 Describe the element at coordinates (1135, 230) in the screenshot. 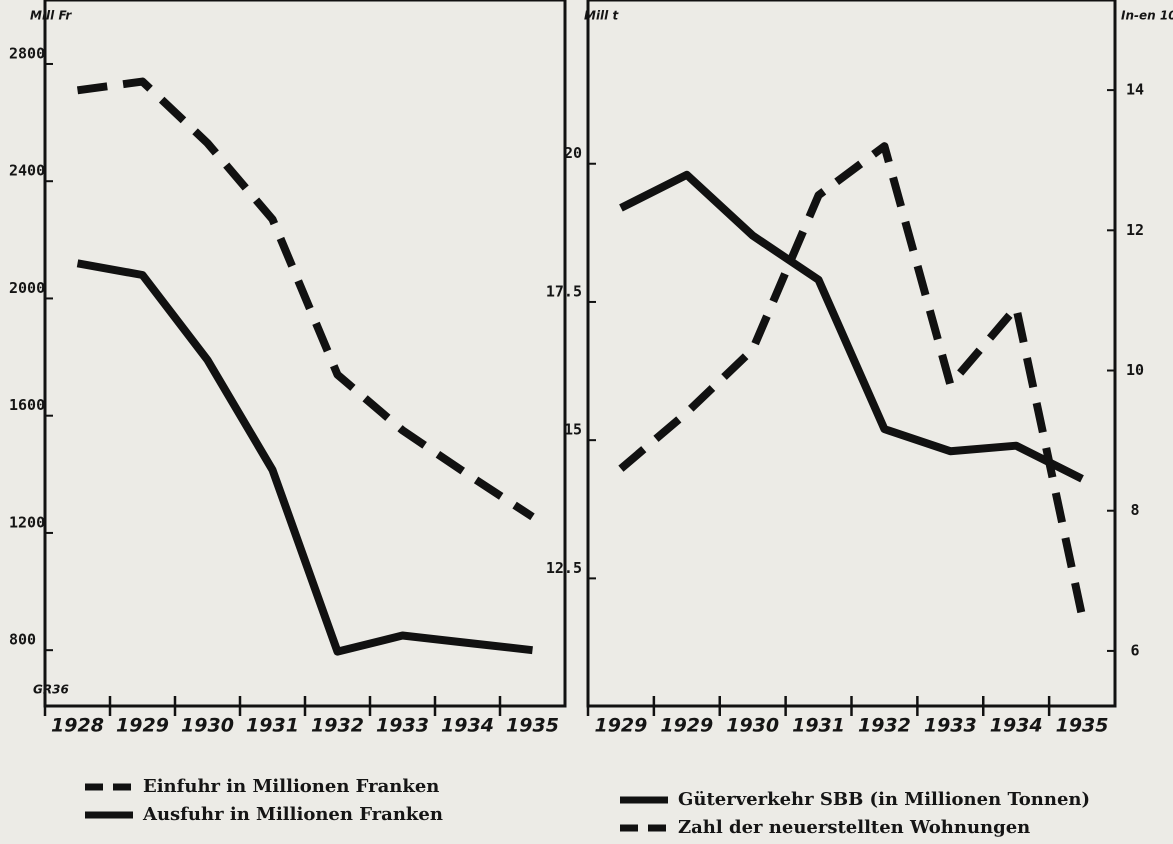

I see `y2-tick-label: 12` at that location.